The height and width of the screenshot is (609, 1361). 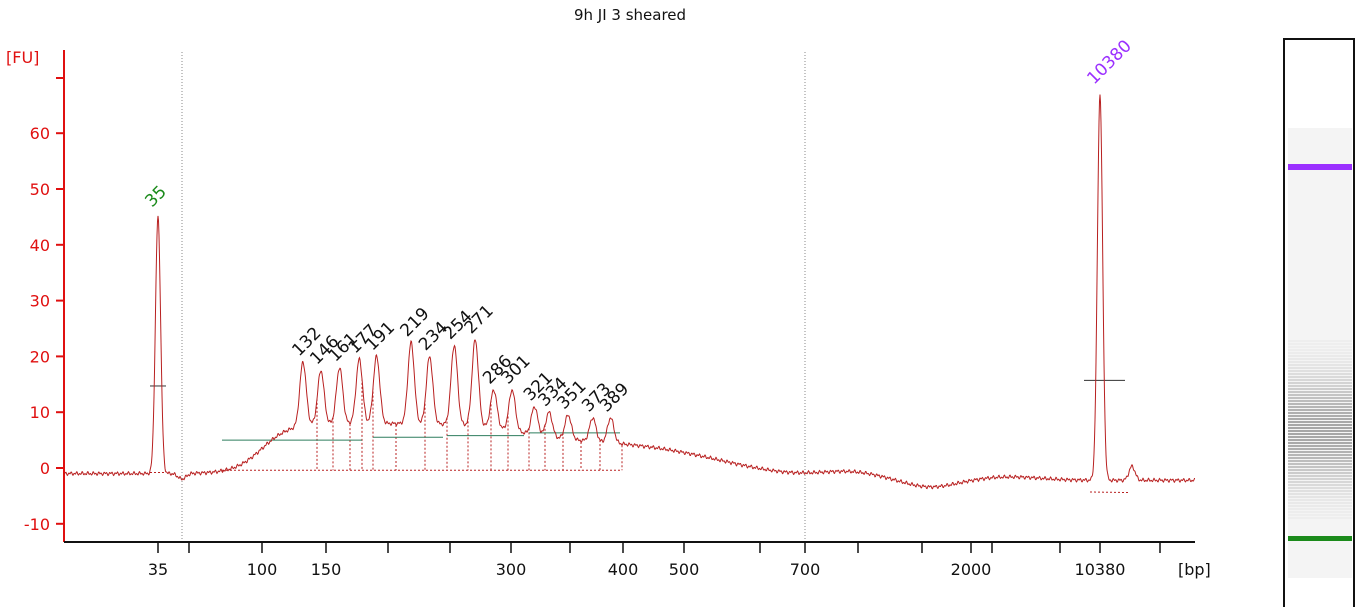 I want to click on gel-background, so click(x=1320, y=353).